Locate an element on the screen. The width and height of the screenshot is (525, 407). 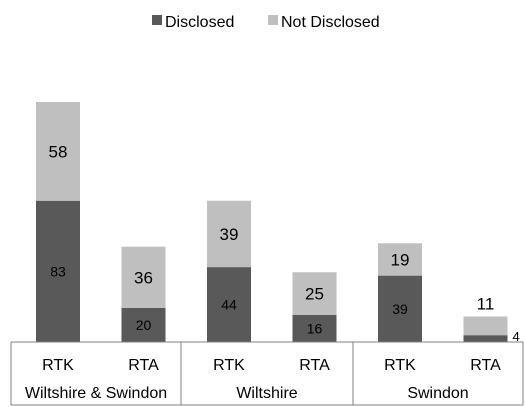
data-label-disclosed: 4 is located at coordinates (516, 336).